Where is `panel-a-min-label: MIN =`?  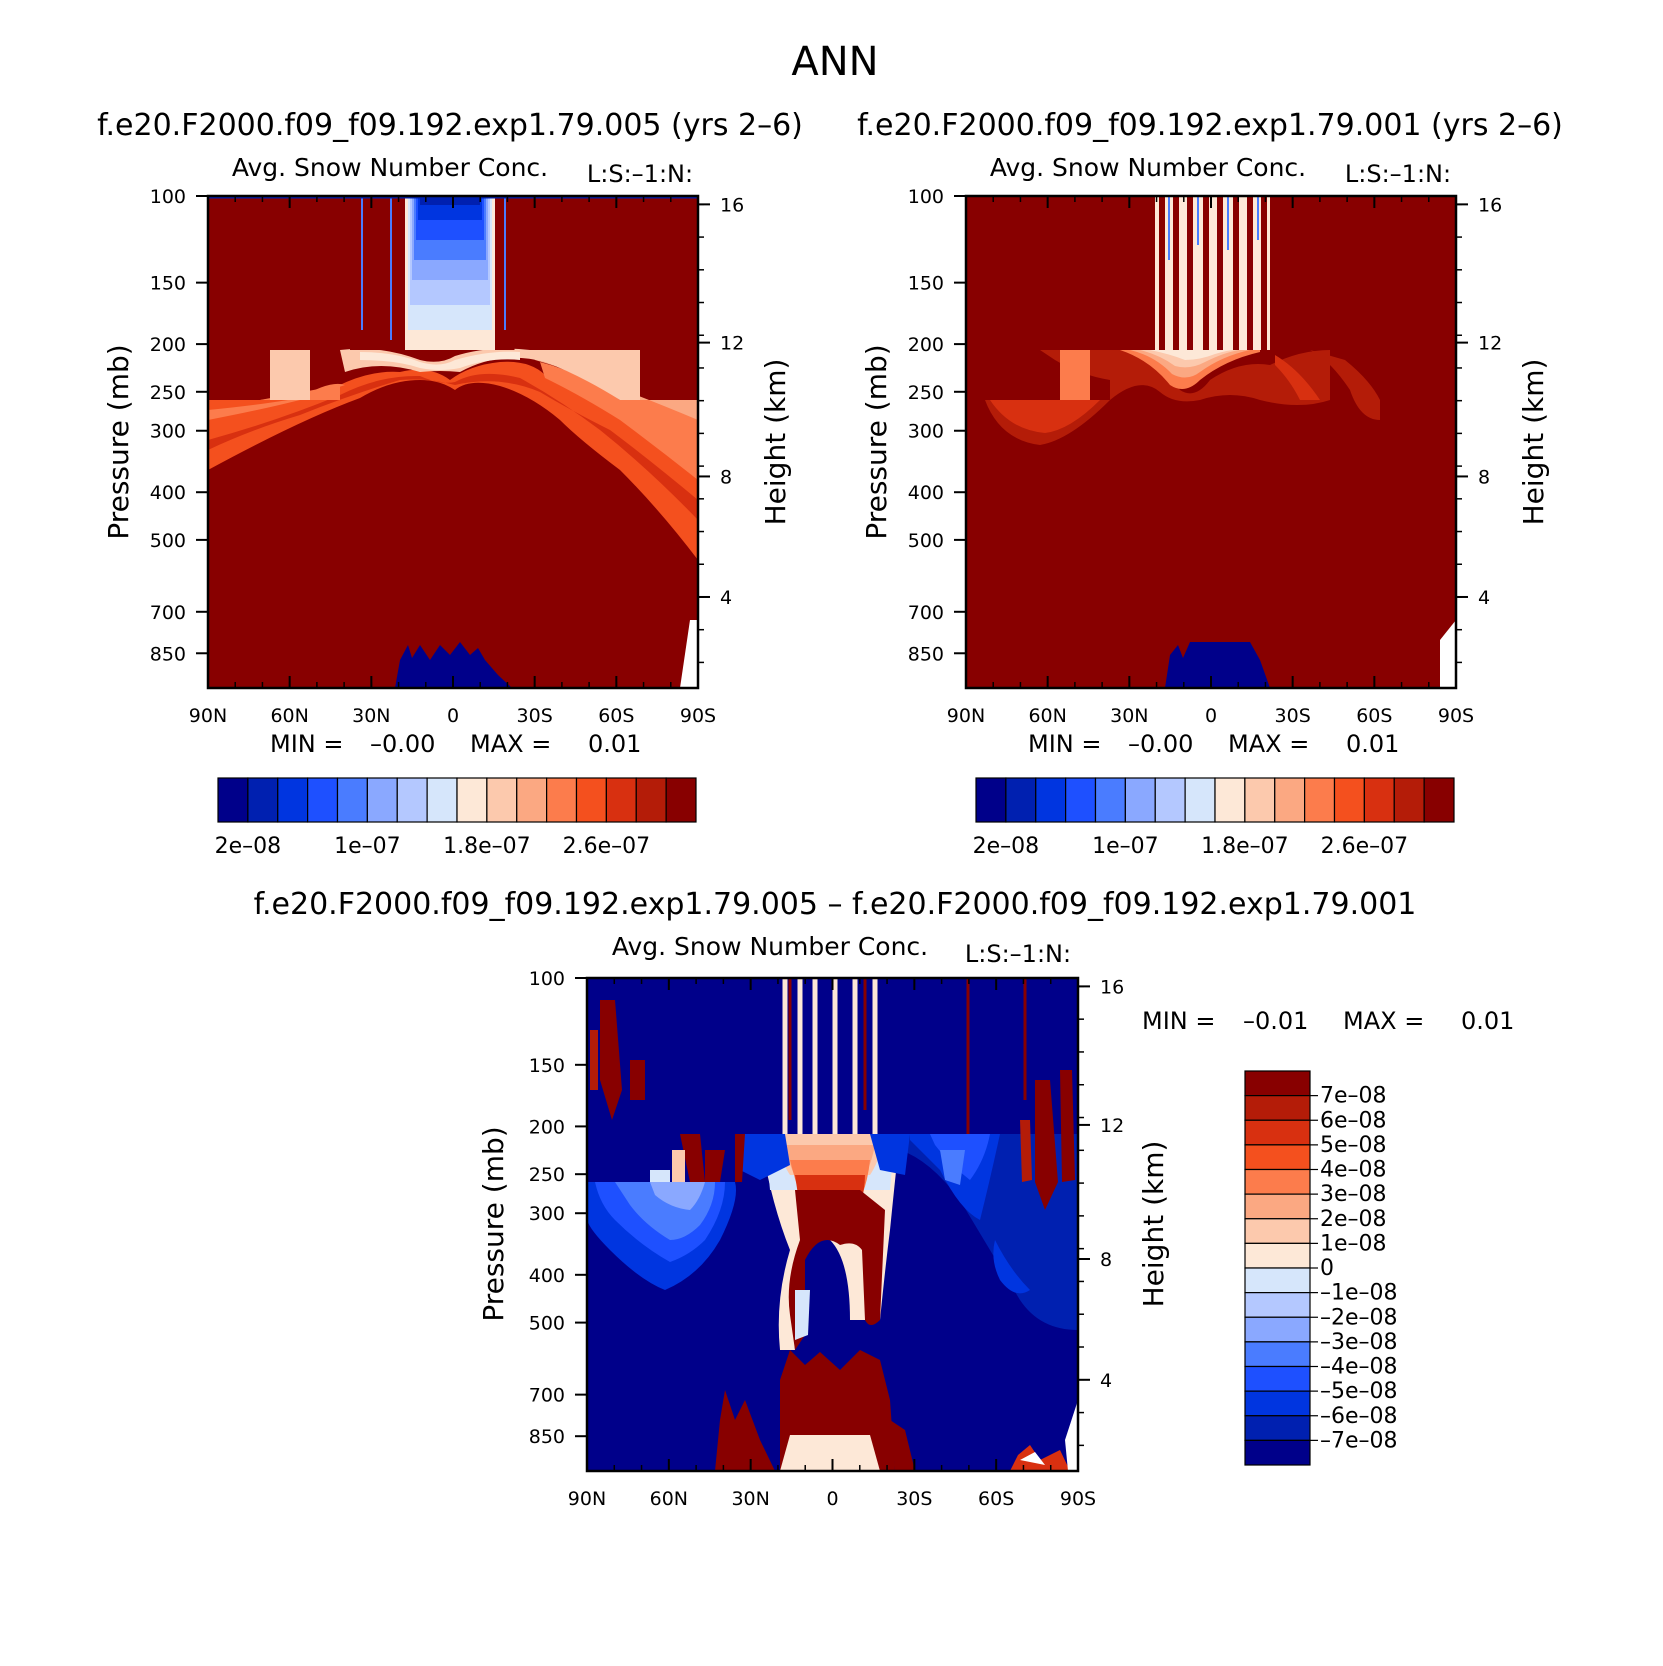 panel-a-min-label: MIN = is located at coordinates (306, 744).